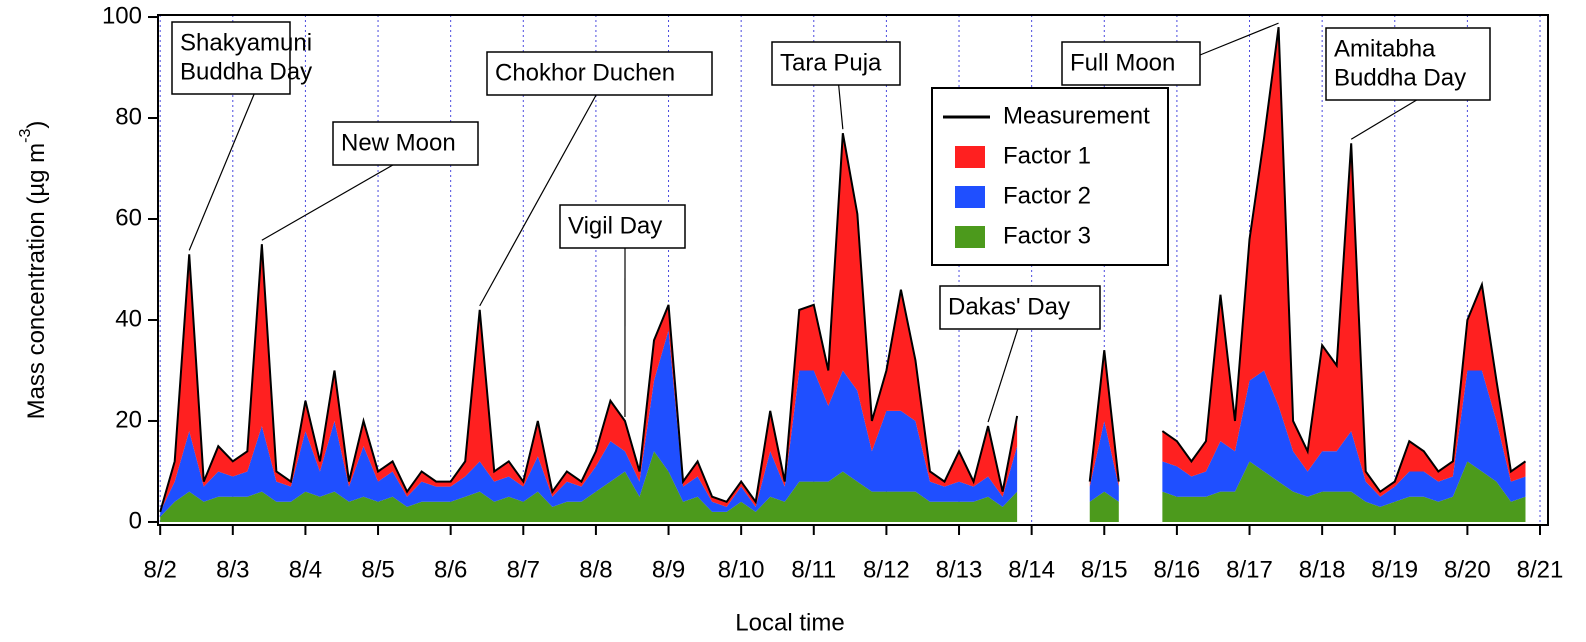  What do you see at coordinates (36, 125) in the screenshot?
I see `y-axis-title-end: )` at bounding box center [36, 125].